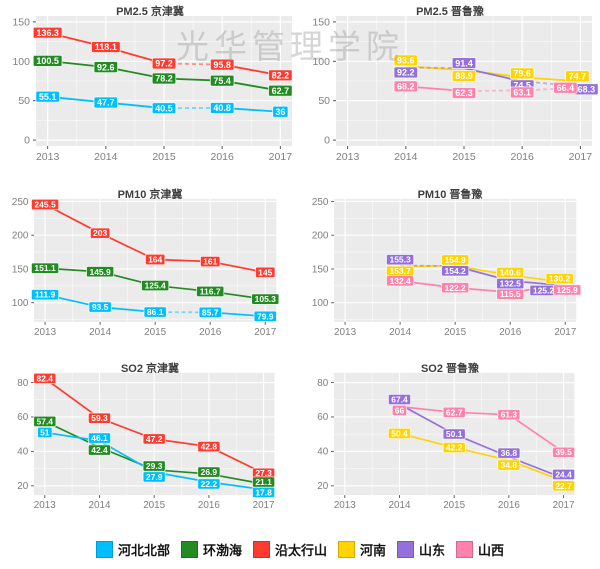 The height and width of the screenshot is (569, 600). Describe the element at coordinates (106, 47) in the screenshot. I see `svg-text: 118.1` at that location.